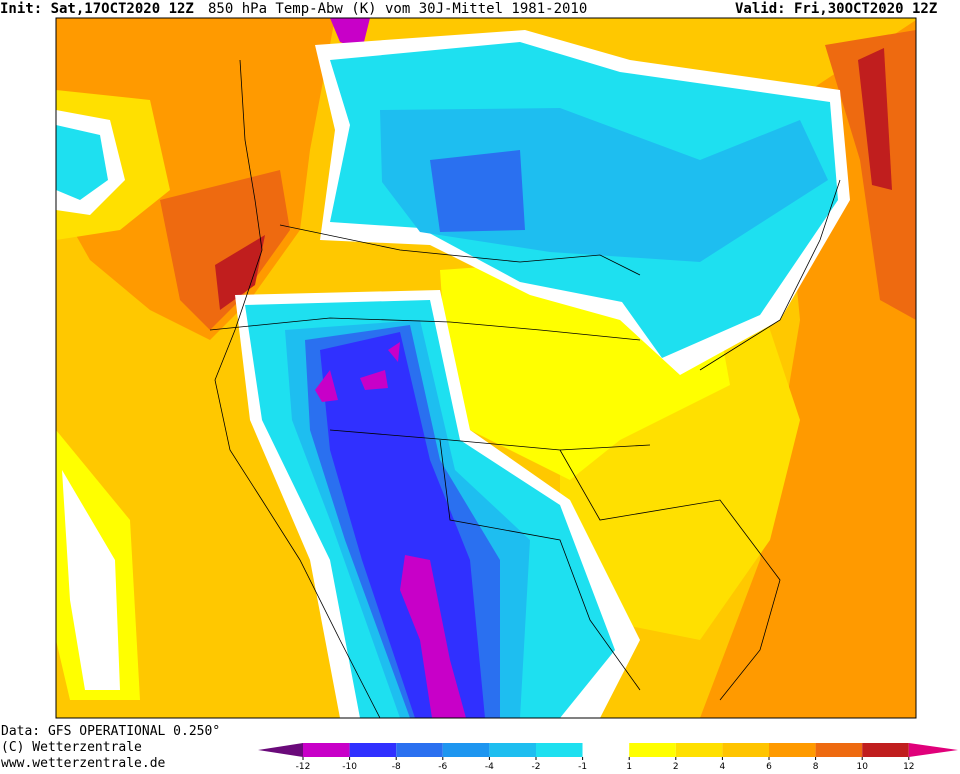  I want to click on colorbar-label: -4, so click(489, 767).